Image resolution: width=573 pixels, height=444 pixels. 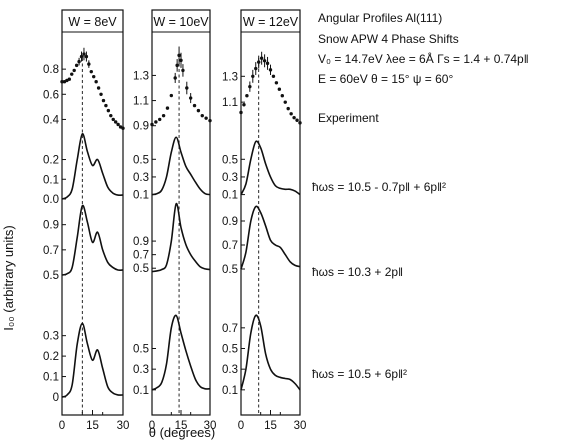 I want to click on y-tick-label: 1.1, so click(x=141, y=102).